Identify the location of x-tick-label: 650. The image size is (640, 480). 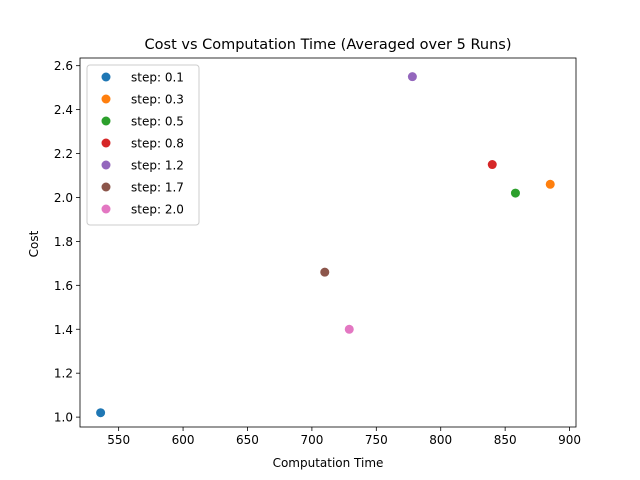
(247, 440).